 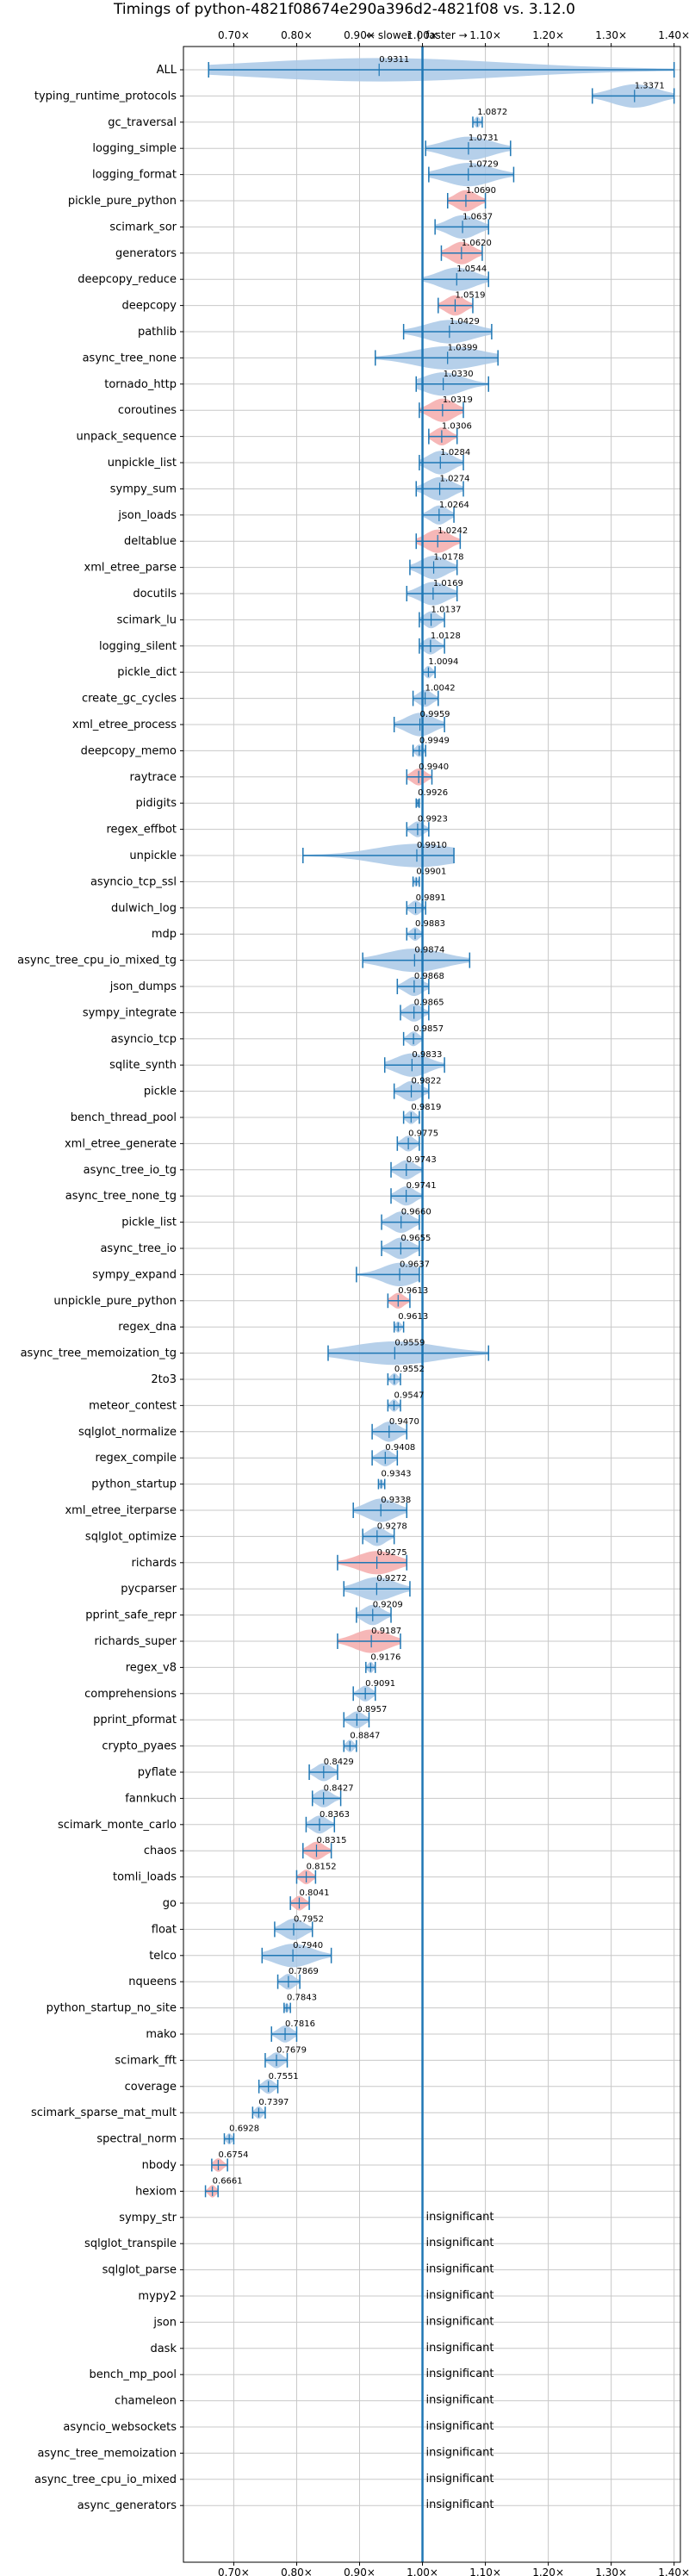 What do you see at coordinates (157, 1773) in the screenshot?
I see `benchmark-label: pyflate` at bounding box center [157, 1773].